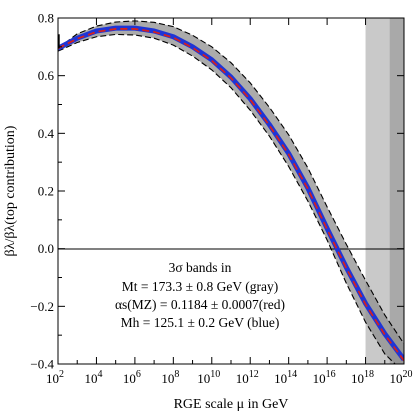  Describe the element at coordinates (362, 377) in the screenshot. I see `x-tick-label: 10¹⁸` at that location.